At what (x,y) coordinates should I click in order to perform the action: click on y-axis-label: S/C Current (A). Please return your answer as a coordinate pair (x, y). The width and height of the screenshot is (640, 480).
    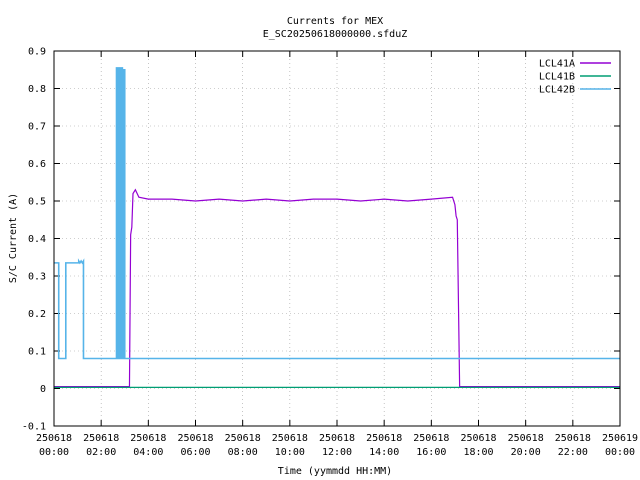
    Looking at the image, I should click on (13, 238).